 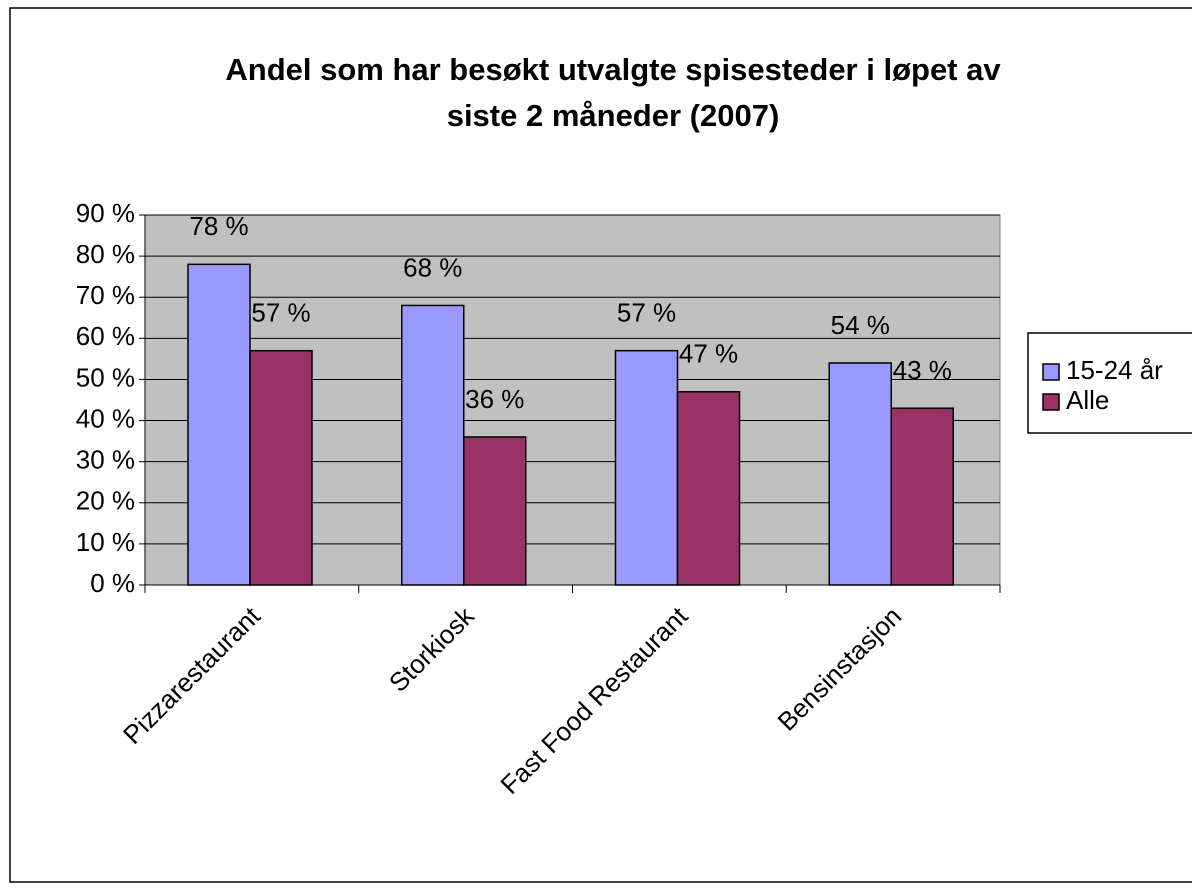 What do you see at coordinates (105, 377) in the screenshot?
I see `y-tick-label: 50 %` at bounding box center [105, 377].